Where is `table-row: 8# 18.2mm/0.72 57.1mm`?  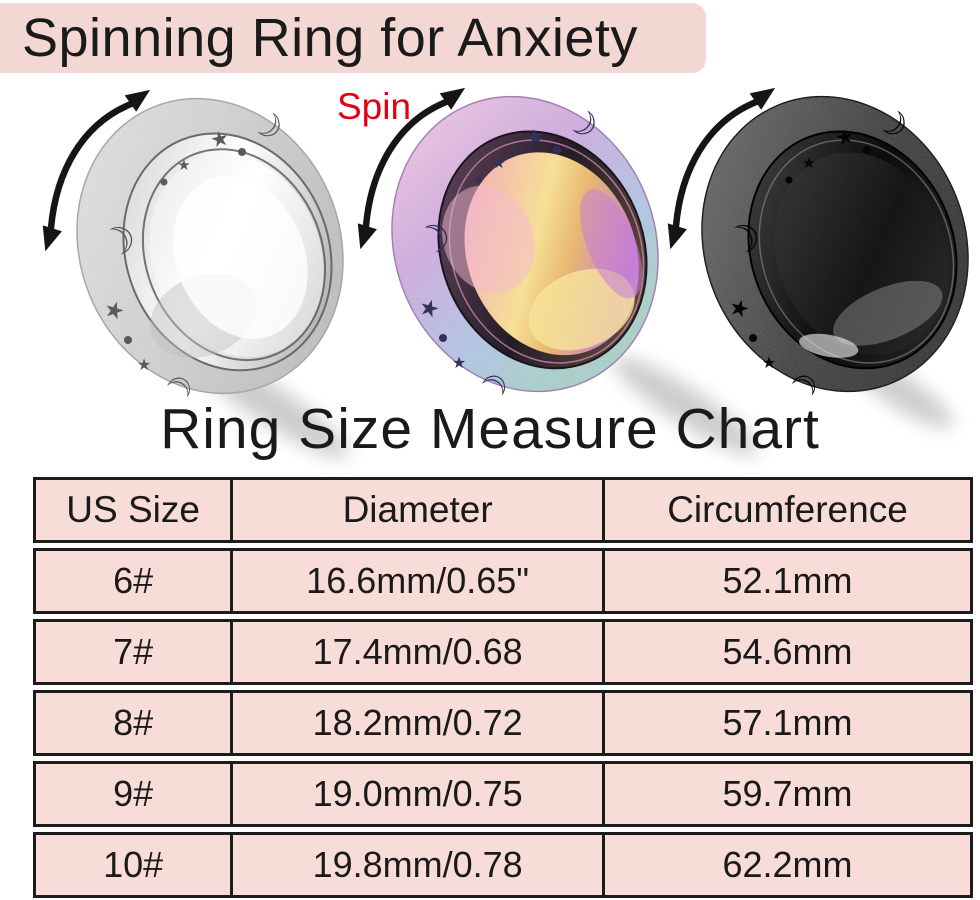
table-row: 8# 18.2mm/0.72 57.1mm is located at coordinates (503, 723).